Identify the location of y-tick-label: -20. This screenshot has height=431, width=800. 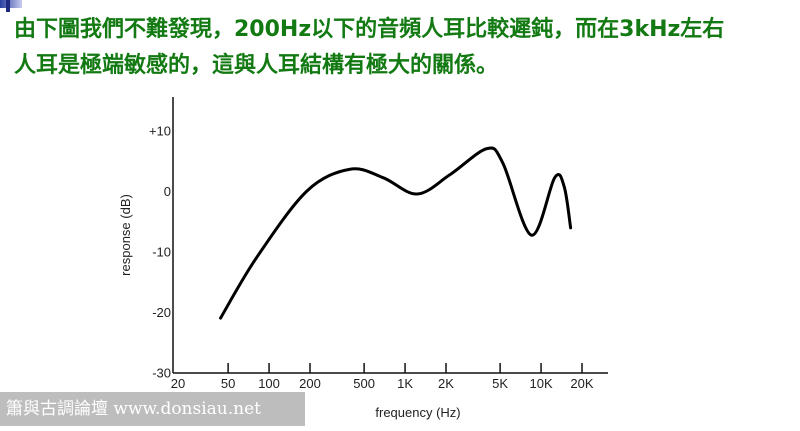
(161, 312).